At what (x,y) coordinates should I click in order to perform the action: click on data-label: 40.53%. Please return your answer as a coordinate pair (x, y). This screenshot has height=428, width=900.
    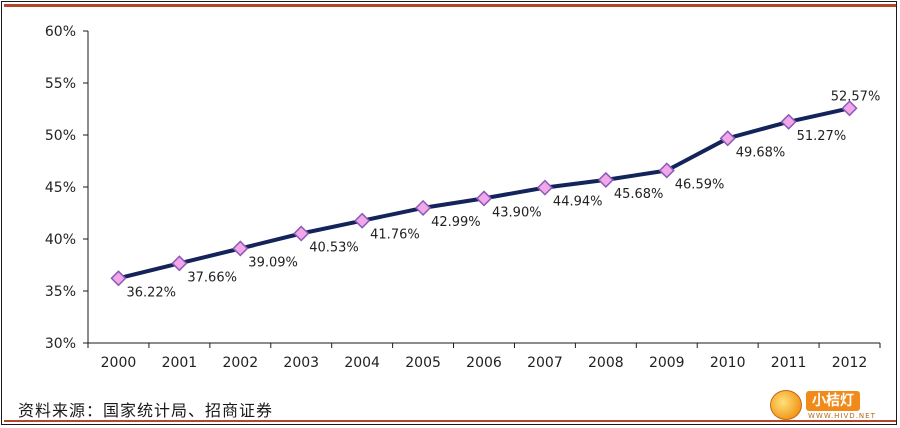
    Looking at the image, I should click on (334, 247).